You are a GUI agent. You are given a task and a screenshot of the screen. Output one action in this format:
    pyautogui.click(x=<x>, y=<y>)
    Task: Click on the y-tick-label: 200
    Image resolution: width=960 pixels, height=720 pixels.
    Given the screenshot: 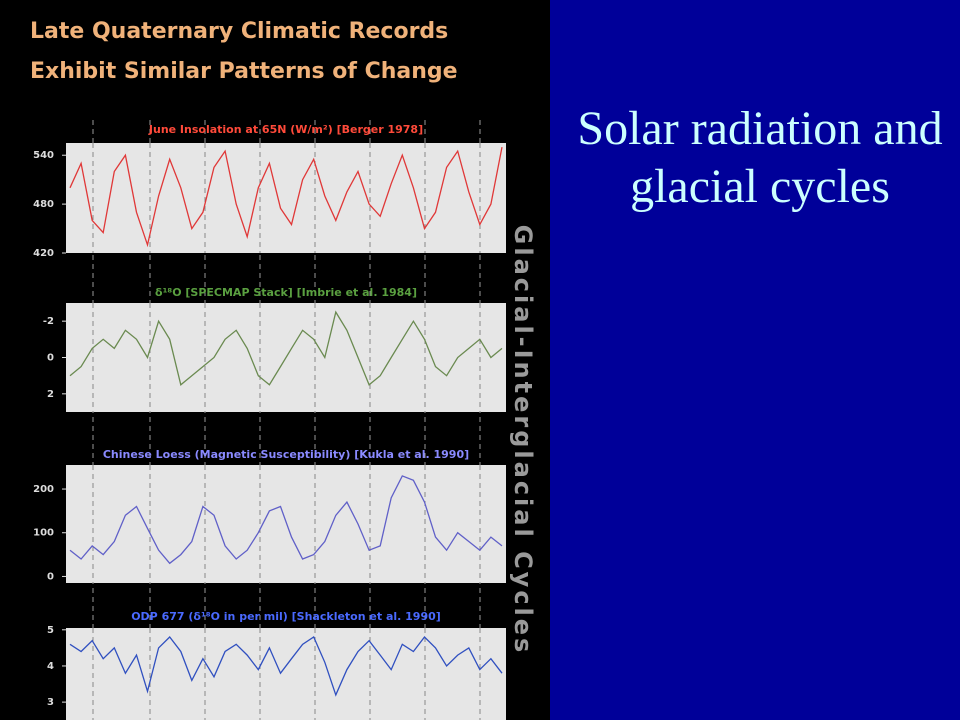 What is the action you would take?
    pyautogui.click(x=43, y=489)
    